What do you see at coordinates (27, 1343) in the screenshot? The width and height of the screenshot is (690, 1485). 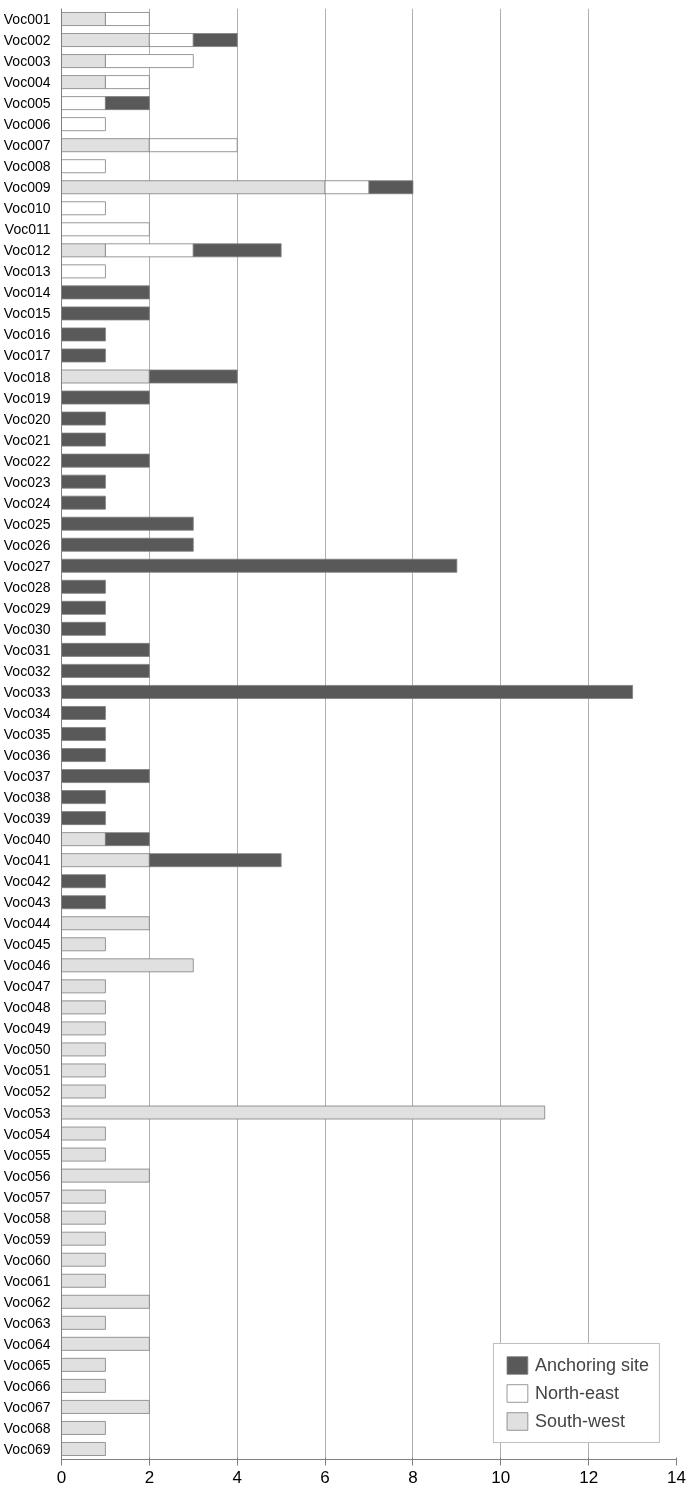 I see `y-tick-label: Voc064` at bounding box center [27, 1343].